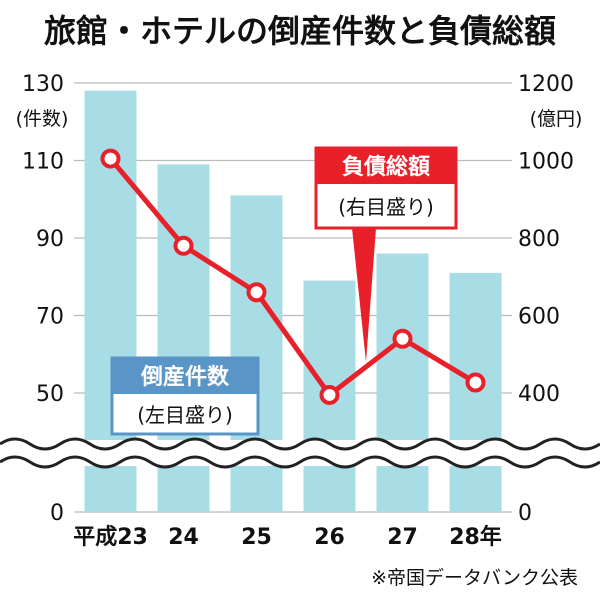 The image size is (600, 600). Describe the element at coordinates (546, 299) in the screenshot. I see `right-axis-ticks: 1200 1000 800 600 400 0` at that location.